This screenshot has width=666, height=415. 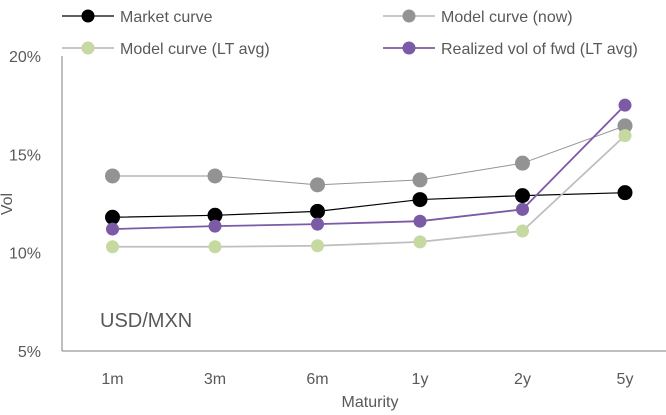 I want to click on chart-annotation: USD/MXN, so click(x=146, y=321).